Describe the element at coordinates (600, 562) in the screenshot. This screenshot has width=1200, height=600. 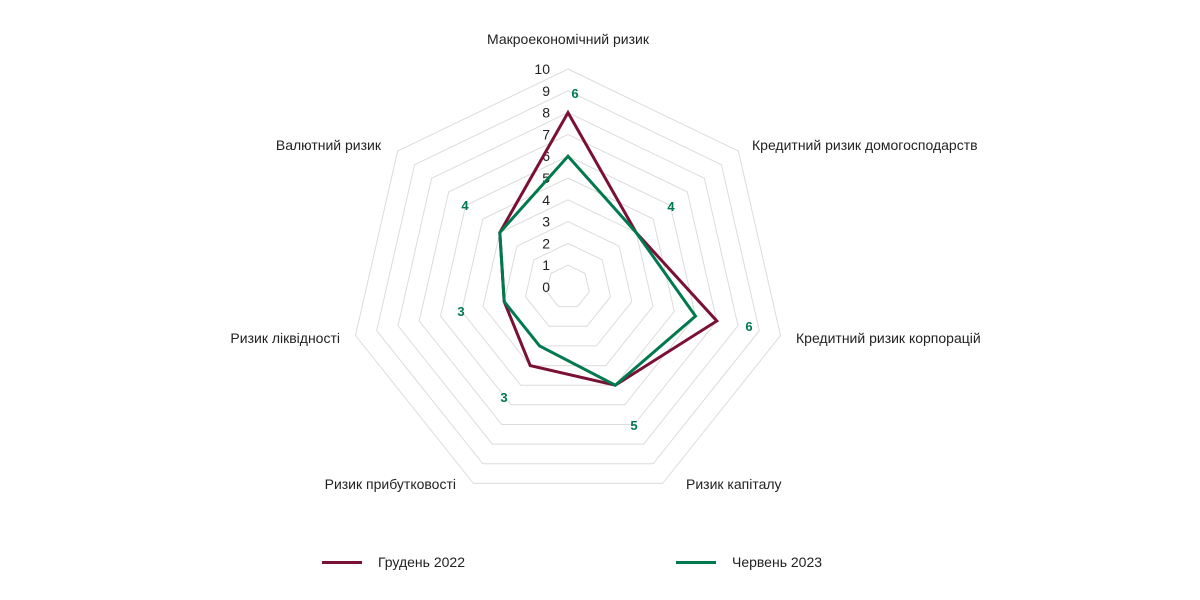
I see `legend: Грудень 2022 Червень 2023` at that location.